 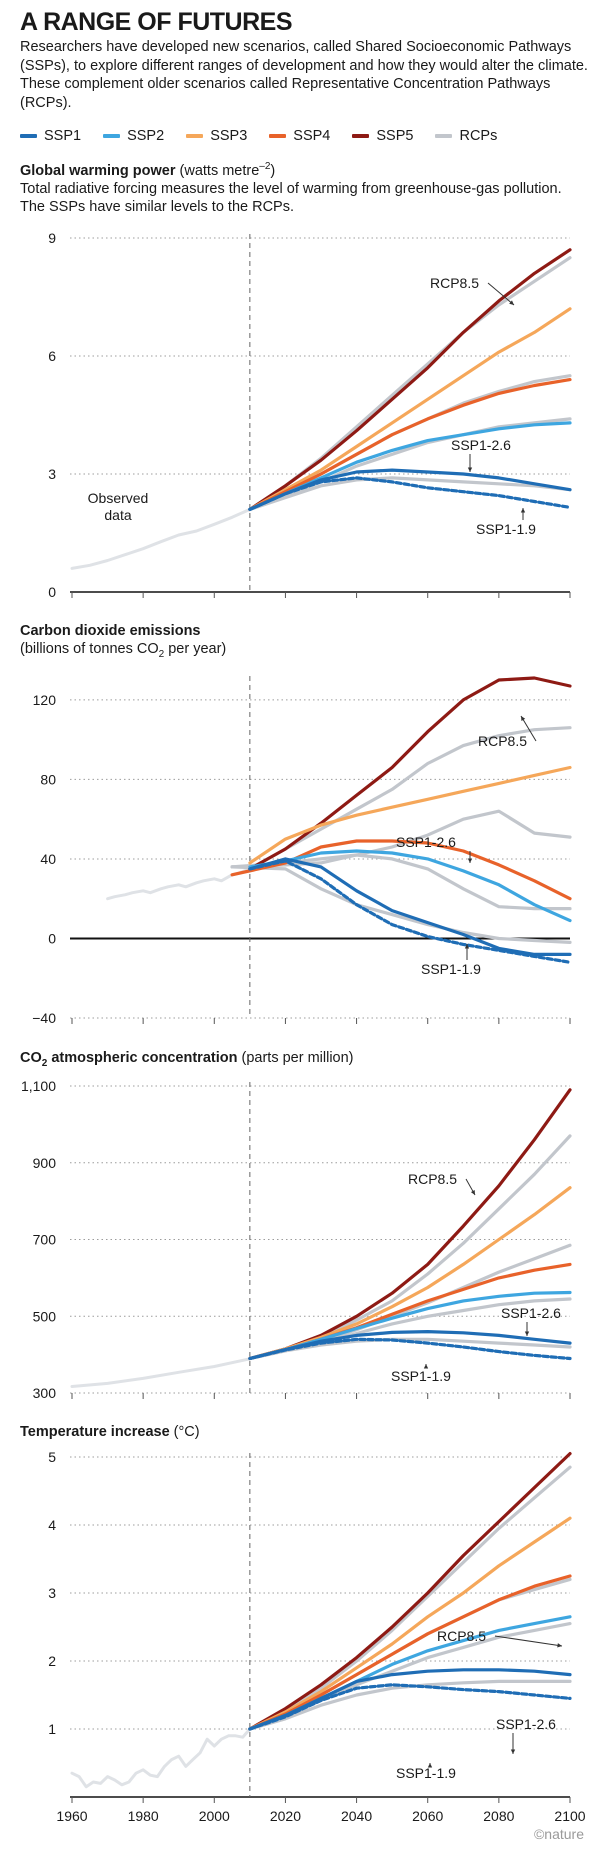 What do you see at coordinates (45, 1316) in the screenshot?
I see `y-tick-label: 500` at bounding box center [45, 1316].